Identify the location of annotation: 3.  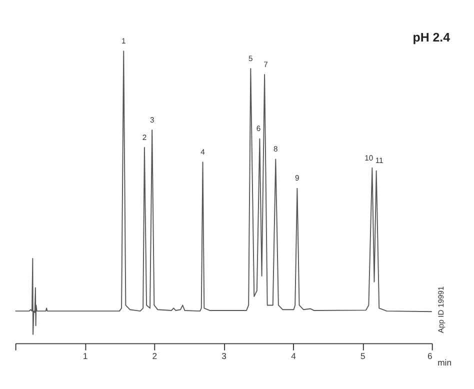
(152, 119).